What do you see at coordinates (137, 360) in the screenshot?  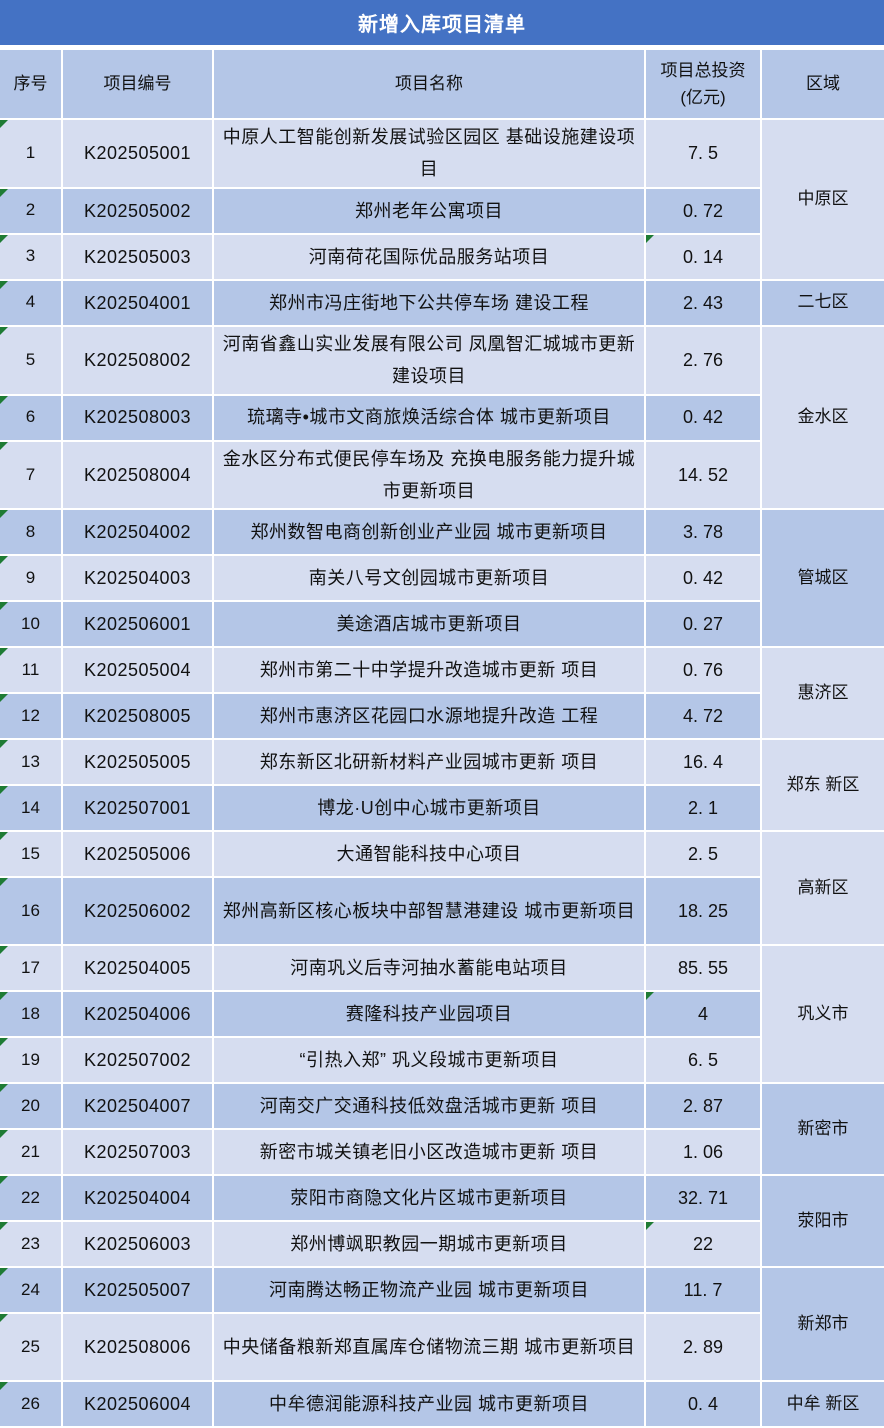 I see `project-code-cell: K202508002` at bounding box center [137, 360].